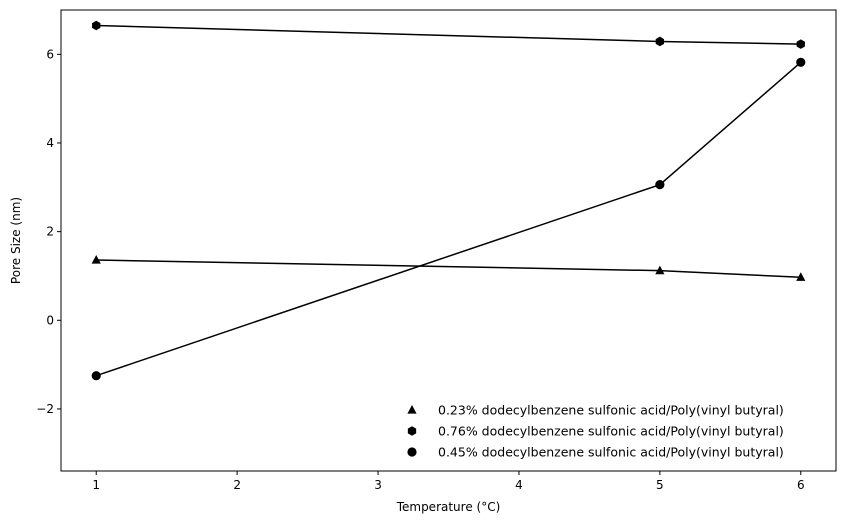 The image size is (844, 525). What do you see at coordinates (801, 485) in the screenshot?
I see `x-tick-label: 6` at bounding box center [801, 485].